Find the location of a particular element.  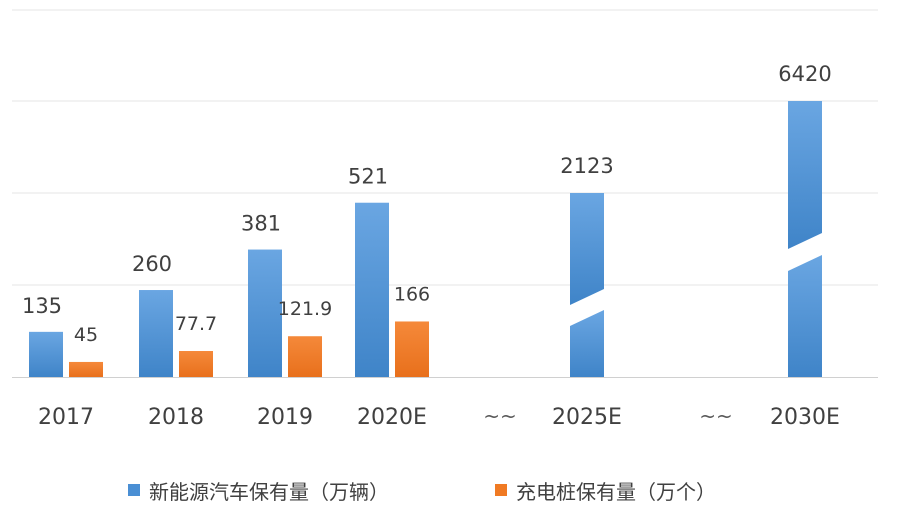

bar-2025E-upper is located at coordinates (587, 249).